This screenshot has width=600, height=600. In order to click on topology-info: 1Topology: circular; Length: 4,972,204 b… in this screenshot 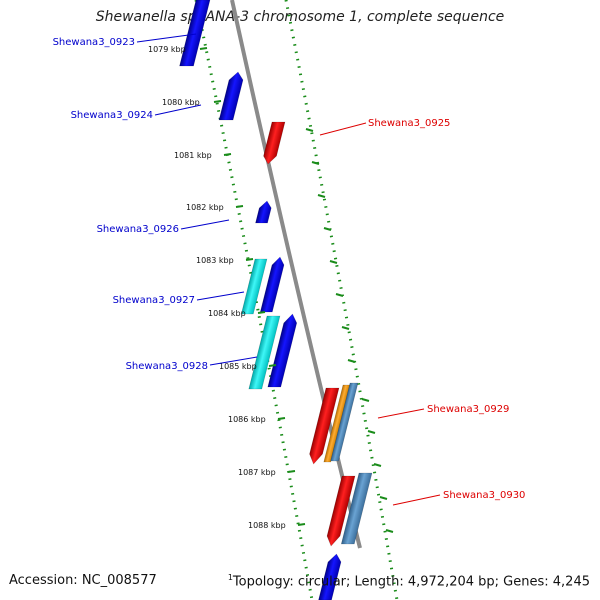, I will do `click(409, 581)`.